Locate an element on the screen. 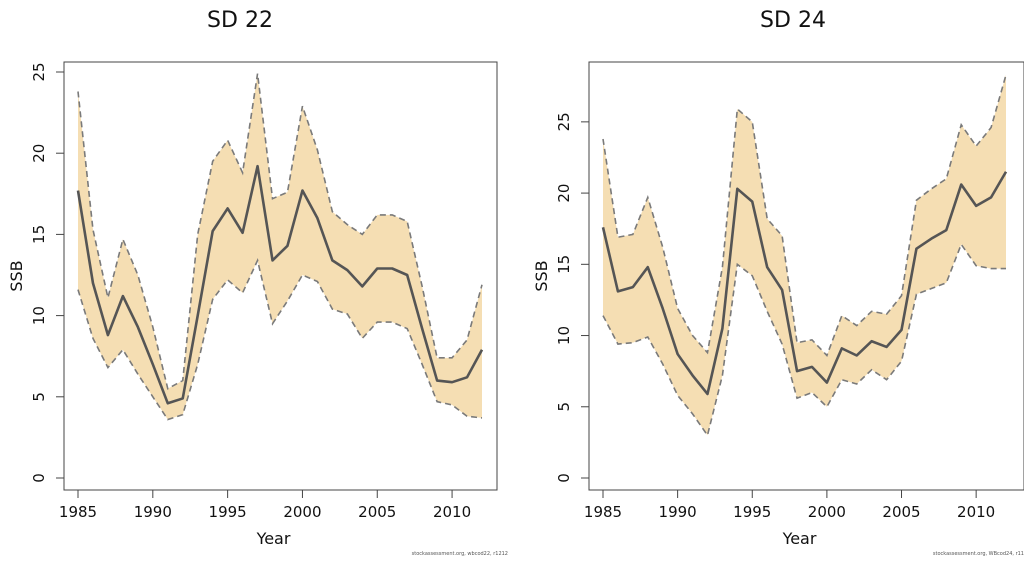 The height and width of the screenshot is (563, 1024). source-credit: stockassessment.org, WBcod24, r11 is located at coordinates (978, 554).